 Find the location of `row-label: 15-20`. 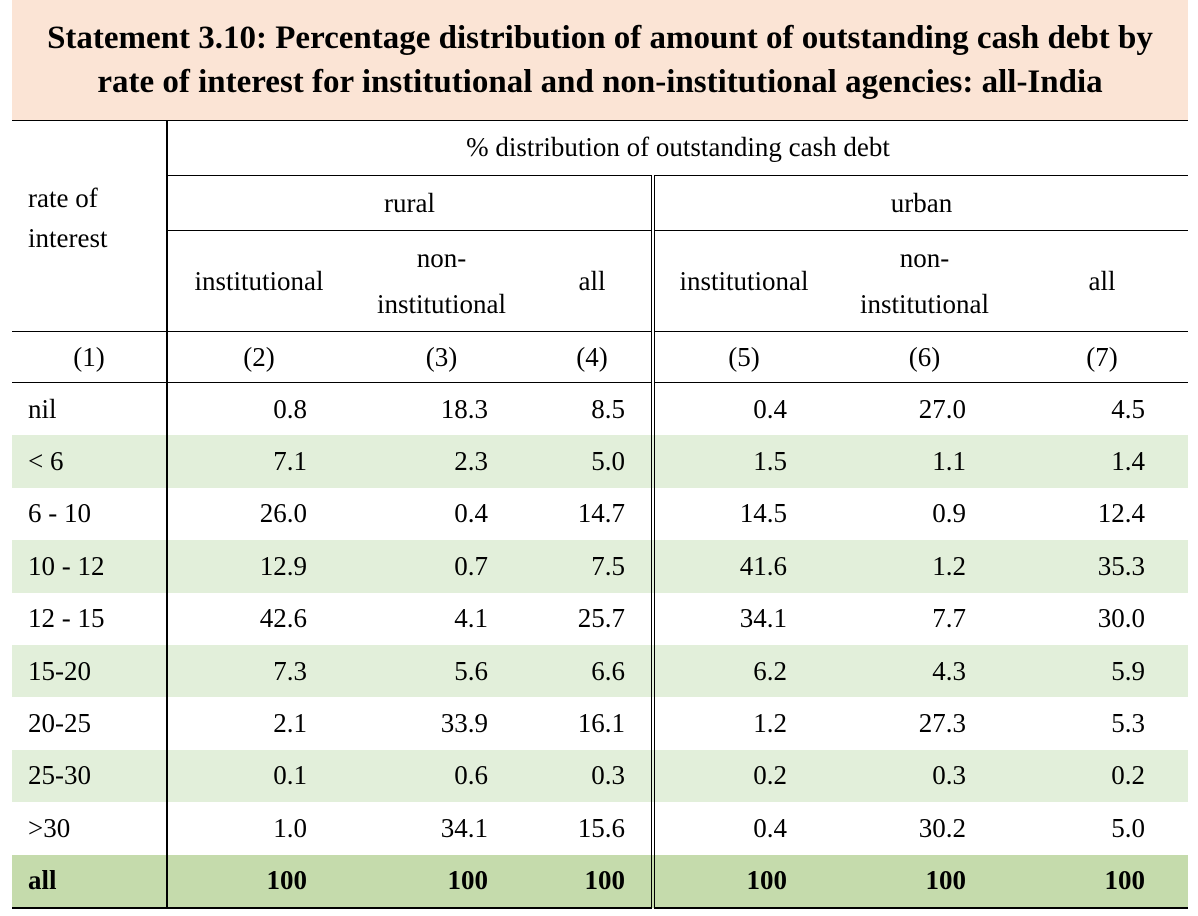

row-label: 15-20 is located at coordinates (89, 671).